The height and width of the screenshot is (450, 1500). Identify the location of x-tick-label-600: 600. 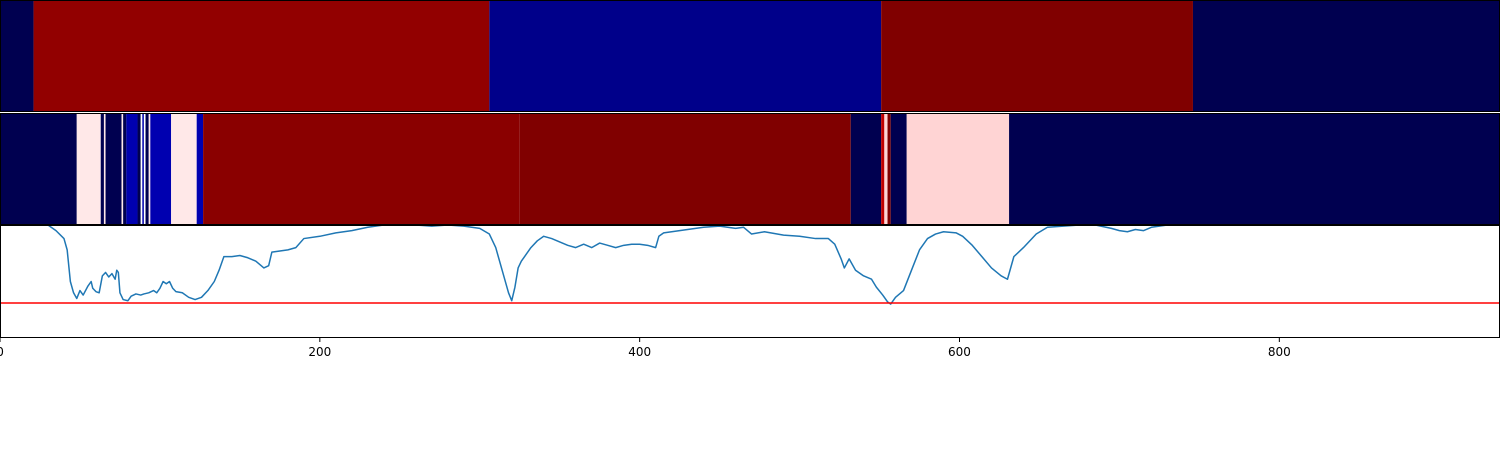
(959, 352).